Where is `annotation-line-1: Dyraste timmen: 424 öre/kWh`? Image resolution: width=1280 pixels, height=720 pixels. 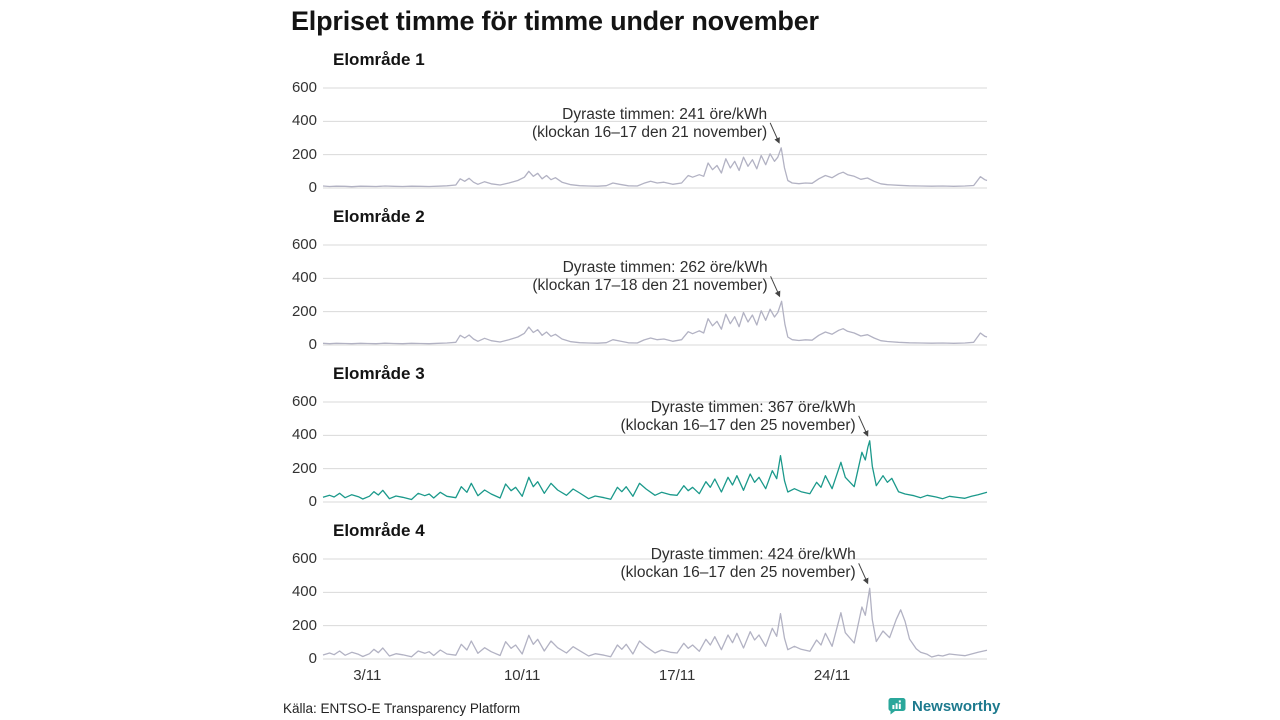 annotation-line-1: Dyraste timmen: 424 öre/kWh is located at coordinates (753, 555).